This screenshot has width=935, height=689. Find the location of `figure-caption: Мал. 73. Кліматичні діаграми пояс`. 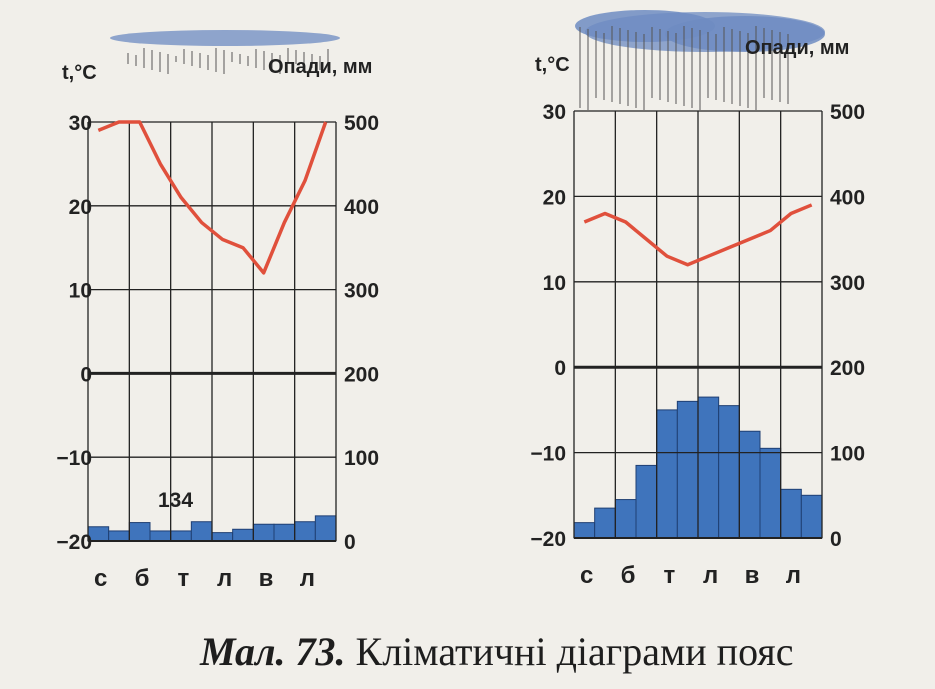

figure-caption: Мал. 73. Кліматичні діаграми пояс is located at coordinates (496, 651).